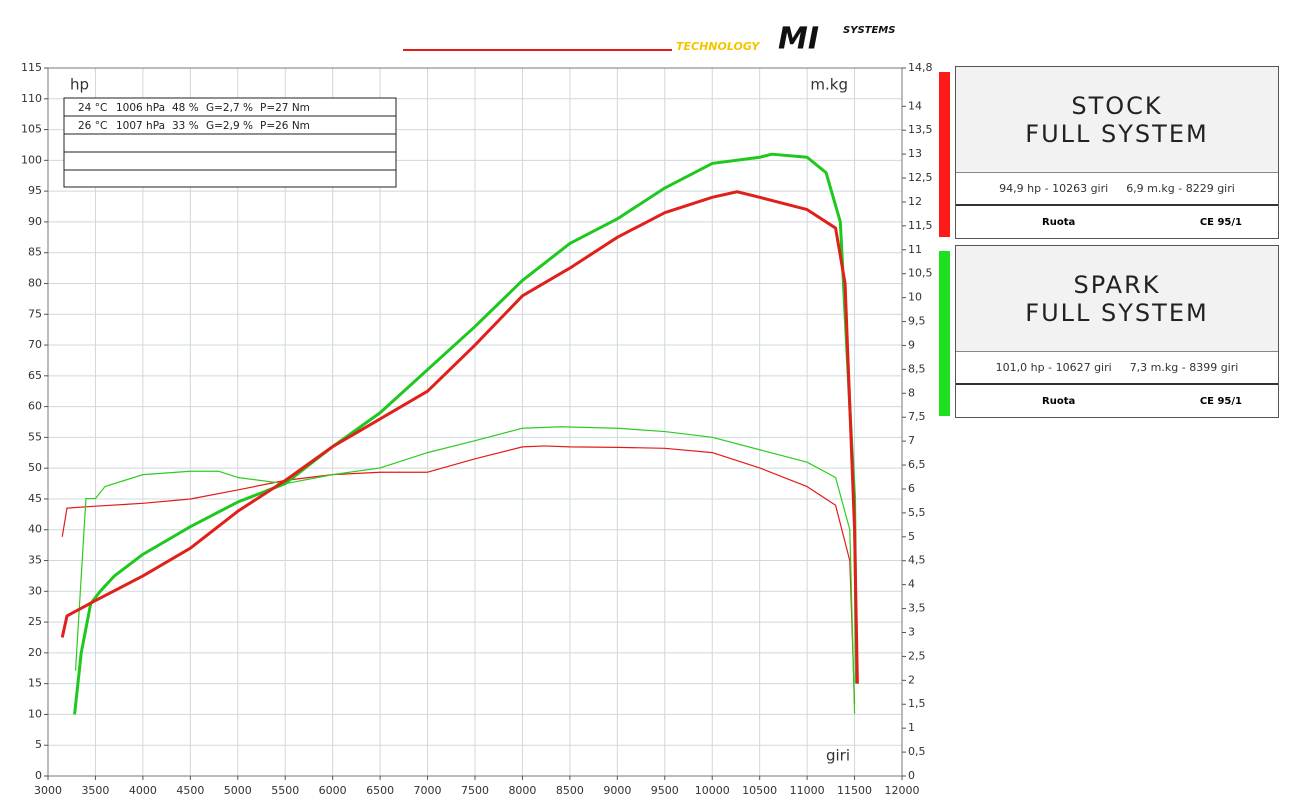  Describe the element at coordinates (920, 129) in the screenshot. I see `y2-tick-label: 13,5` at that location.